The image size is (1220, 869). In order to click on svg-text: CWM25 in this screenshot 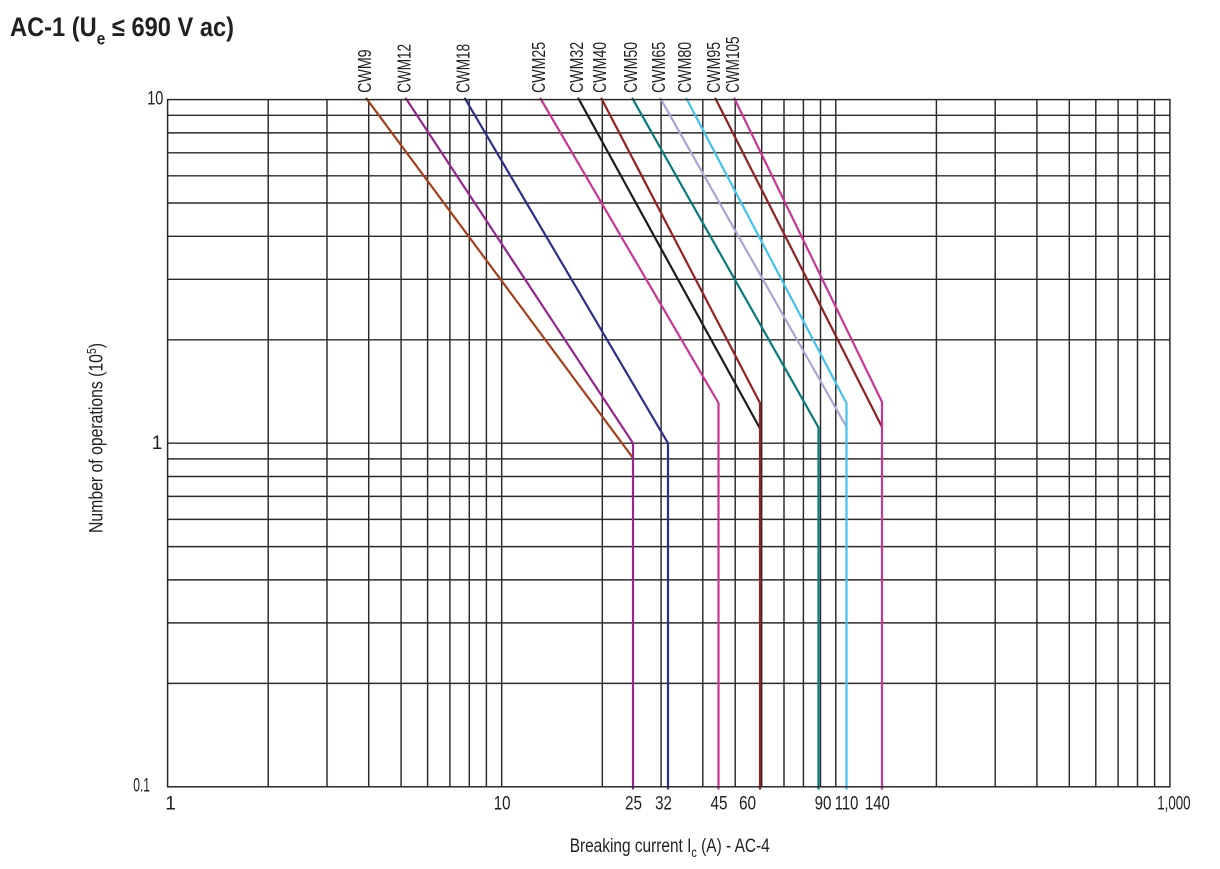, I will do `click(539, 67)`.